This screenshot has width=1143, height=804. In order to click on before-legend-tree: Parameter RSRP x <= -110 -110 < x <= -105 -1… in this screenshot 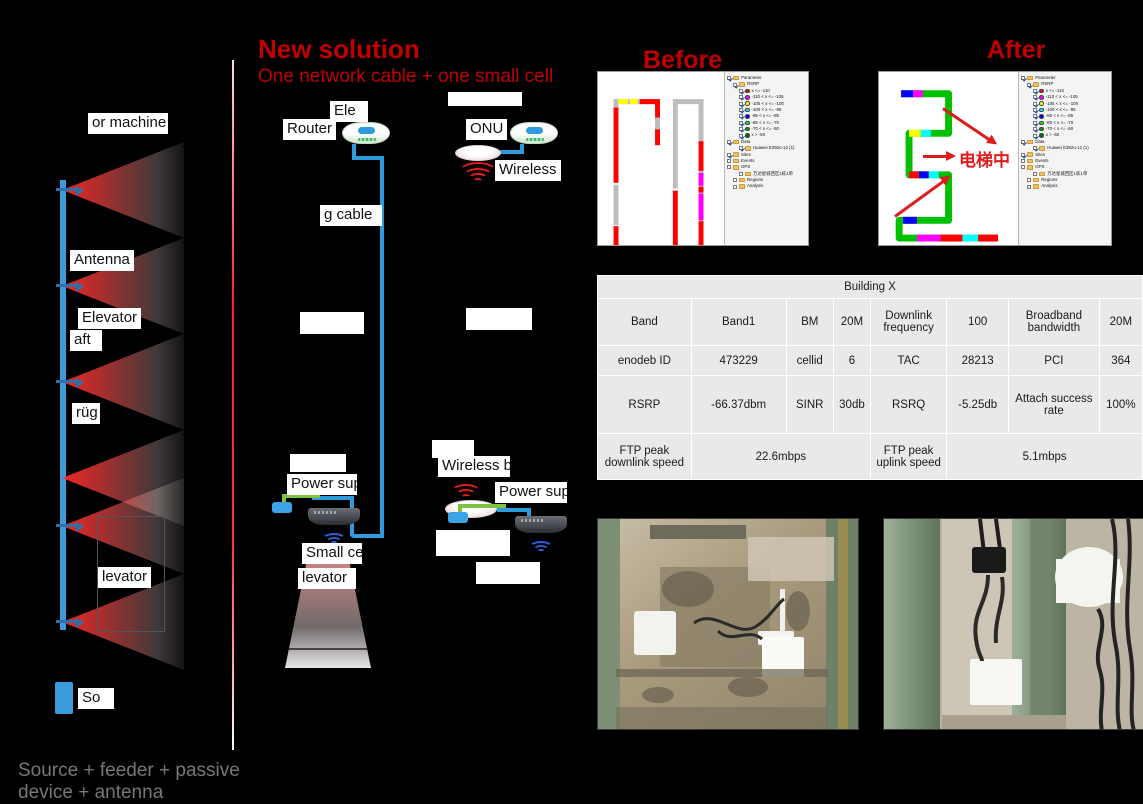, I will do `click(766, 158)`.